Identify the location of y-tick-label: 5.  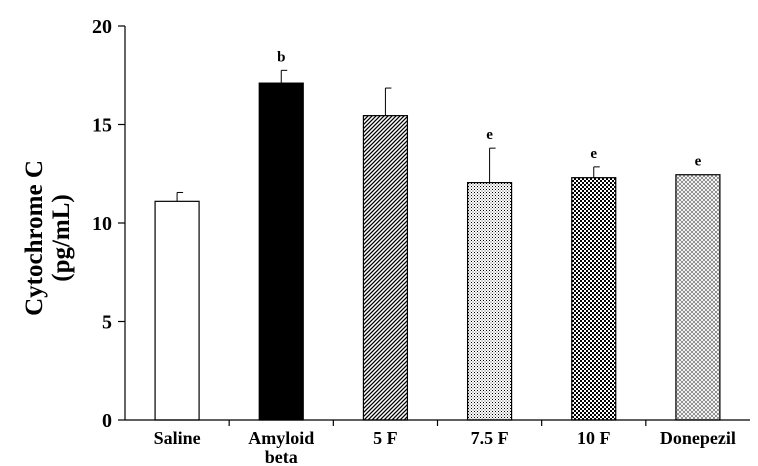
(107, 323).